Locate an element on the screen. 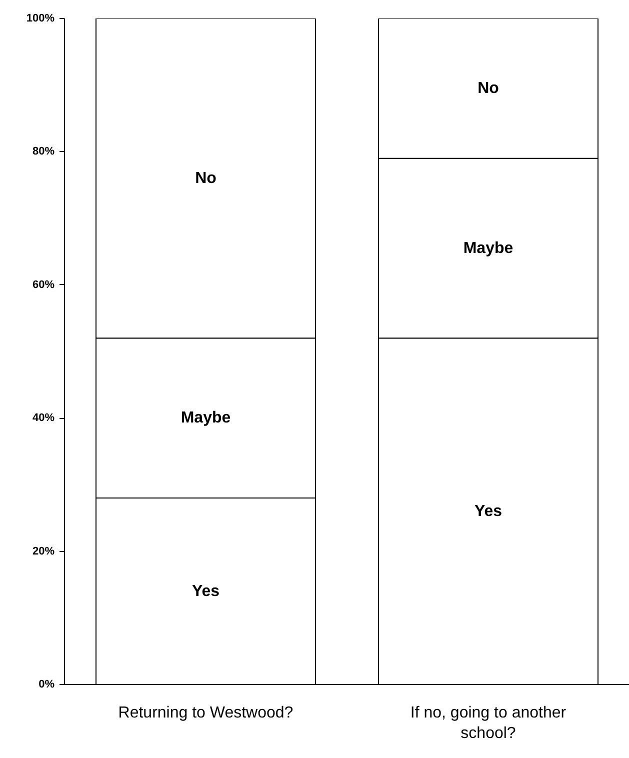 This screenshot has height=758, width=629. y-tick-label: 40% is located at coordinates (43, 418).